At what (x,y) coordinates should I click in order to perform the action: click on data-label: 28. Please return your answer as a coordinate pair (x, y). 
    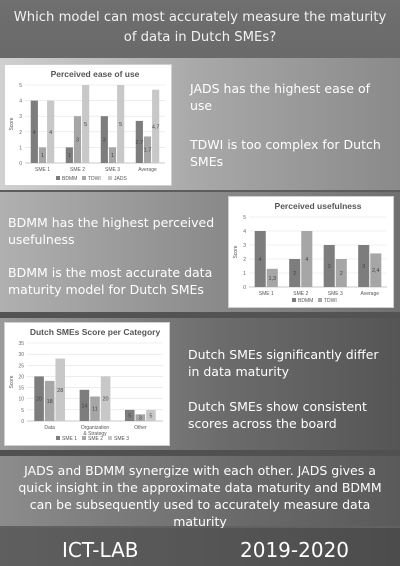
    Looking at the image, I should click on (60, 391).